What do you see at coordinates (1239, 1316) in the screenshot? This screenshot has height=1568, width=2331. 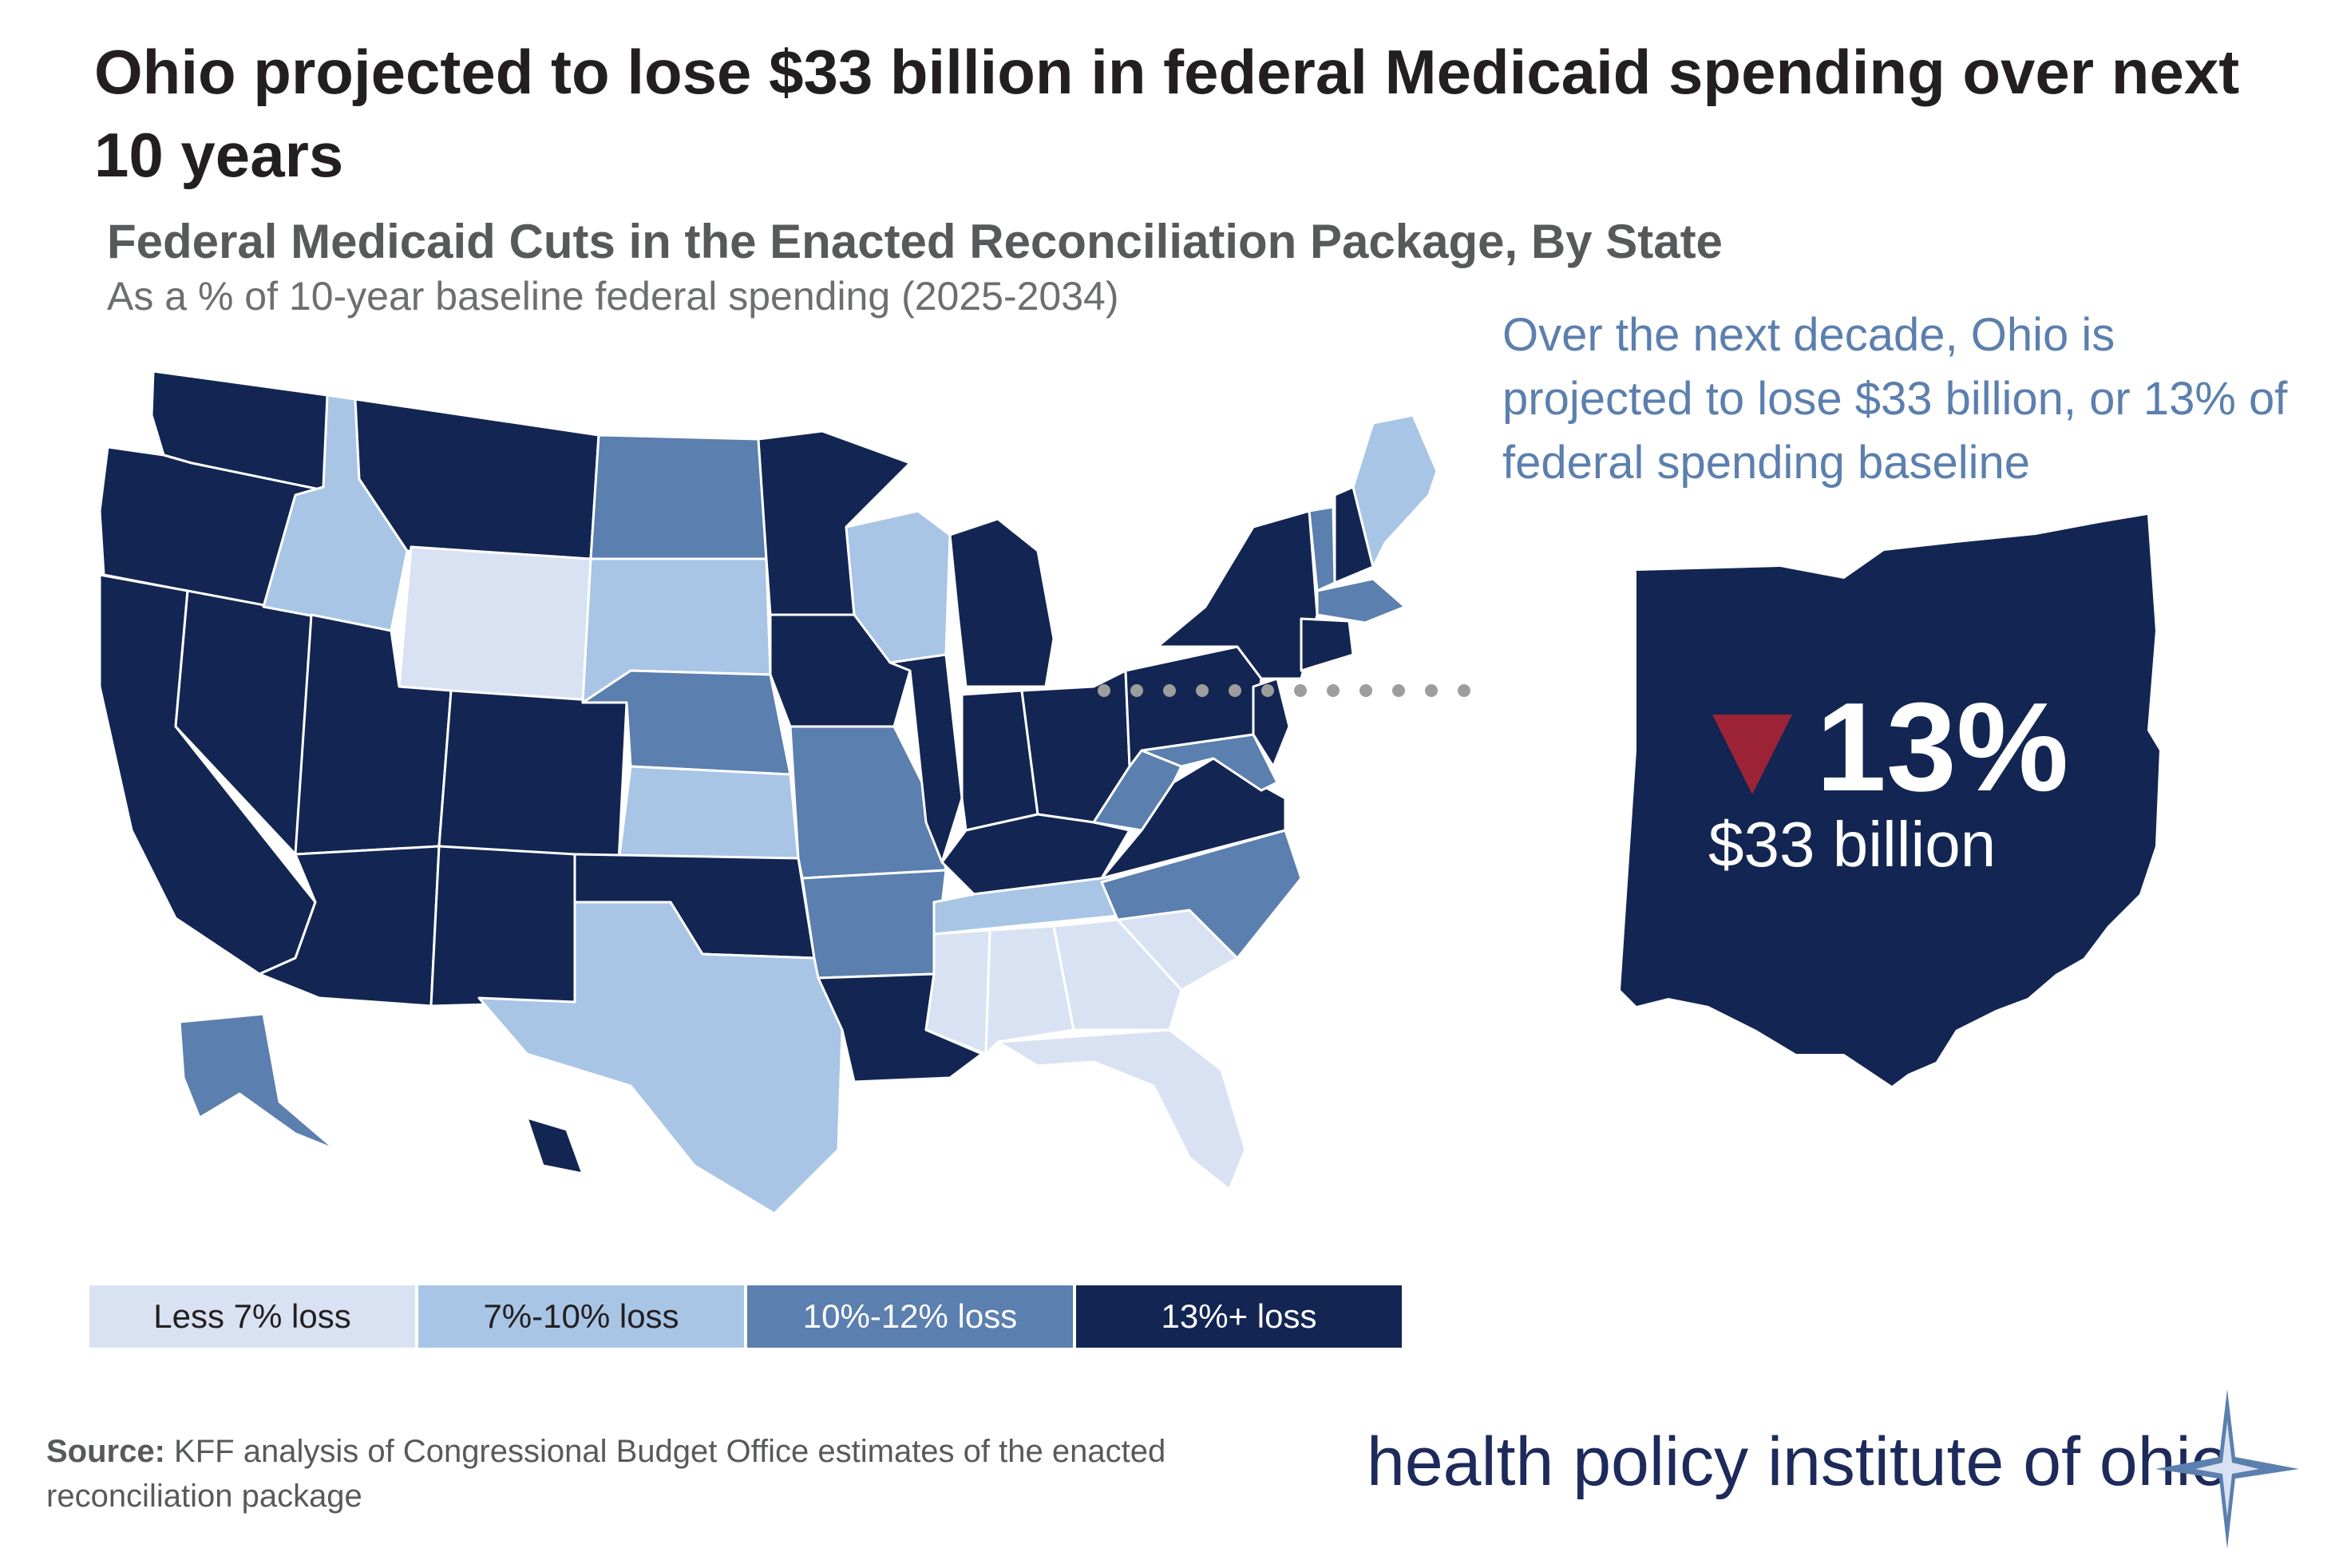 I see `legend-item-13-plus: 13%+ loss` at bounding box center [1239, 1316].